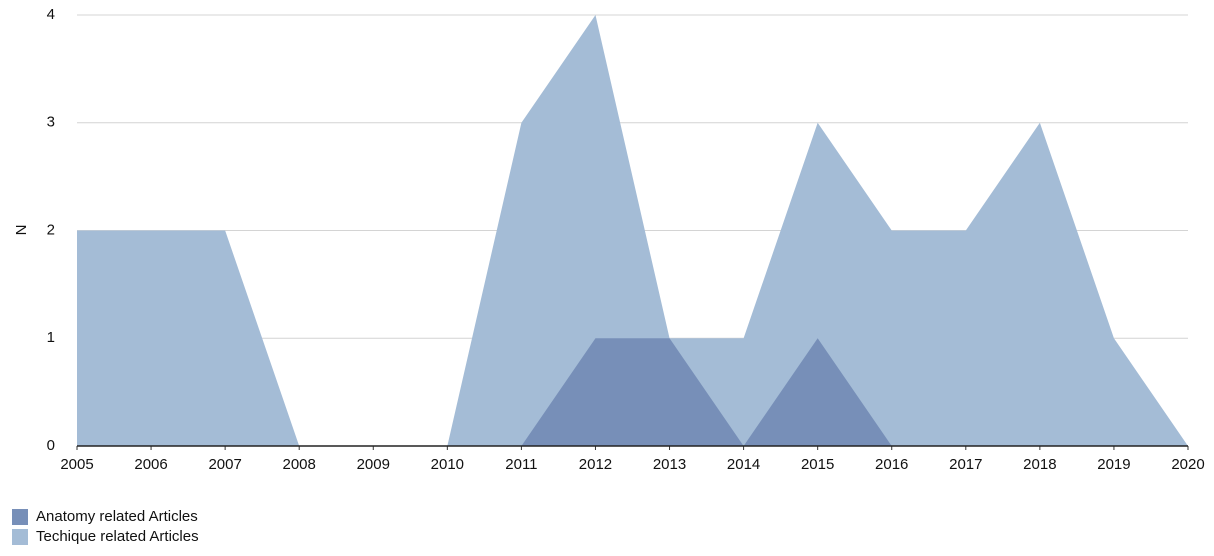 Image resolution: width=1214 pixels, height=556 pixels. What do you see at coordinates (1113, 464) in the screenshot?
I see `x-tick-label: 2019` at bounding box center [1113, 464].